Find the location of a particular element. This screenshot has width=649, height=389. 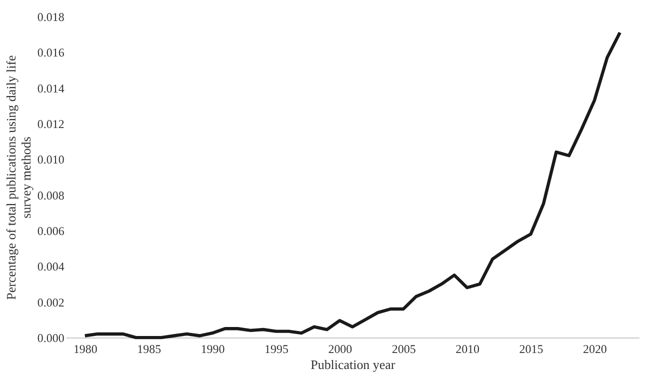

y-tick-label: 0.008 is located at coordinates (50, 195).